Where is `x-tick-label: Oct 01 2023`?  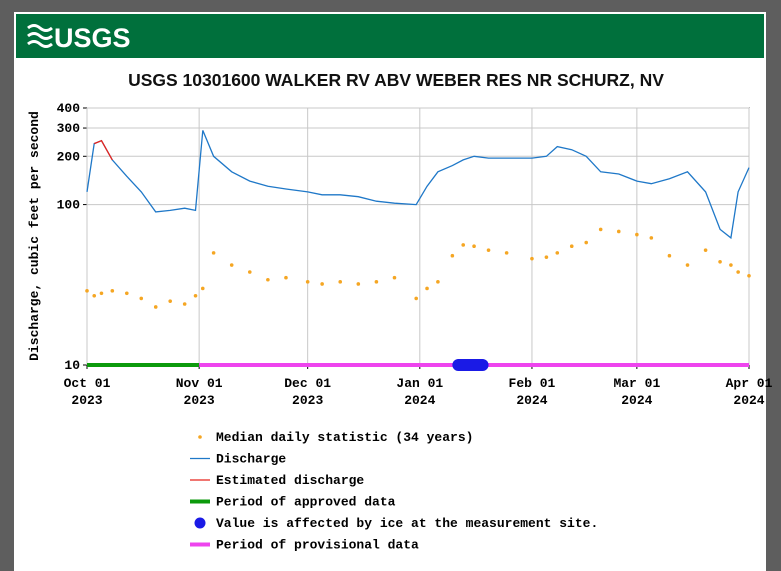
x-tick-label: Oct 01 2023 is located at coordinates (87, 392).